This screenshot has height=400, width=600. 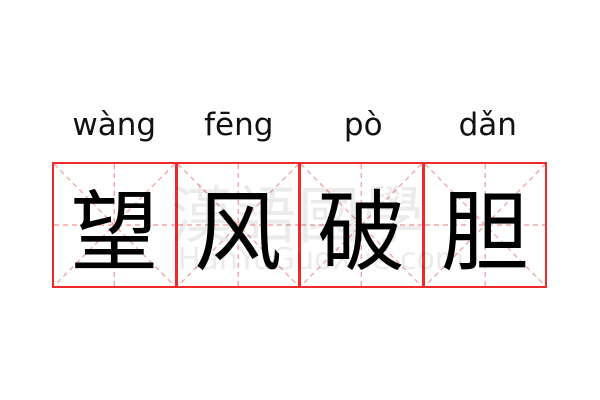 What do you see at coordinates (114, 232) in the screenshot?
I see `hanzi-1: 望` at bounding box center [114, 232].